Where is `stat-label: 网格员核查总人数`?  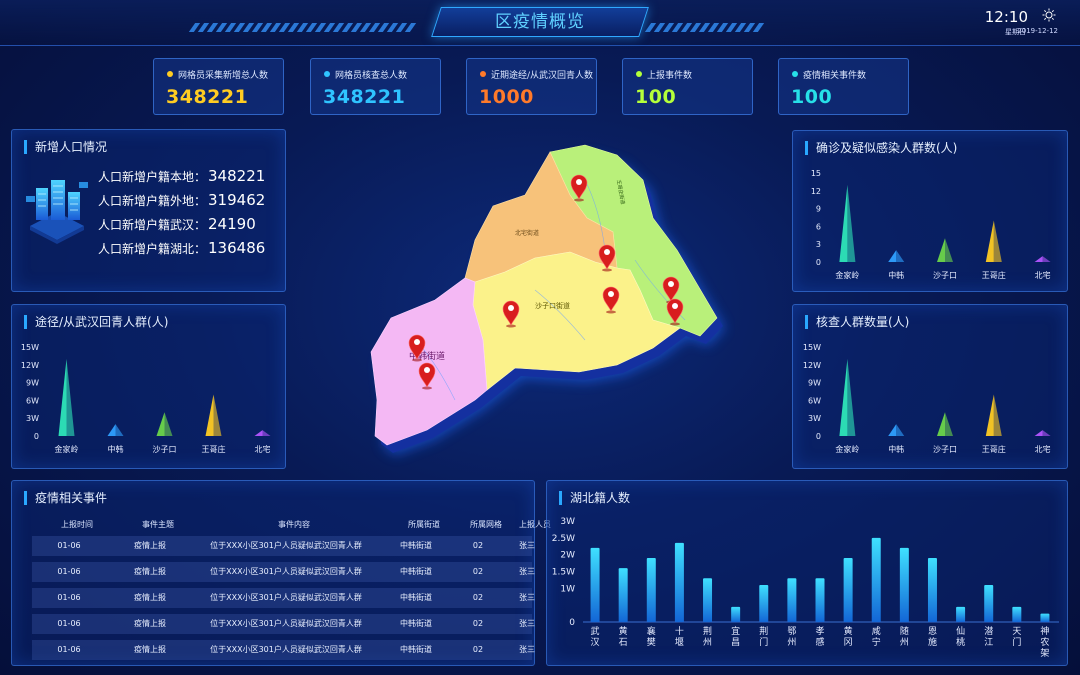
stat-label: 网格员核查总人数 is located at coordinates (371, 76).